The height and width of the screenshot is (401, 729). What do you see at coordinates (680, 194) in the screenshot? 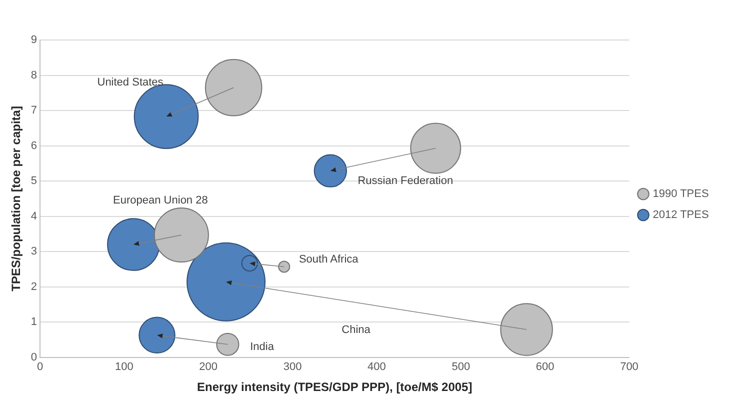
I see `legend-label: 1990 TPES` at bounding box center [680, 194].